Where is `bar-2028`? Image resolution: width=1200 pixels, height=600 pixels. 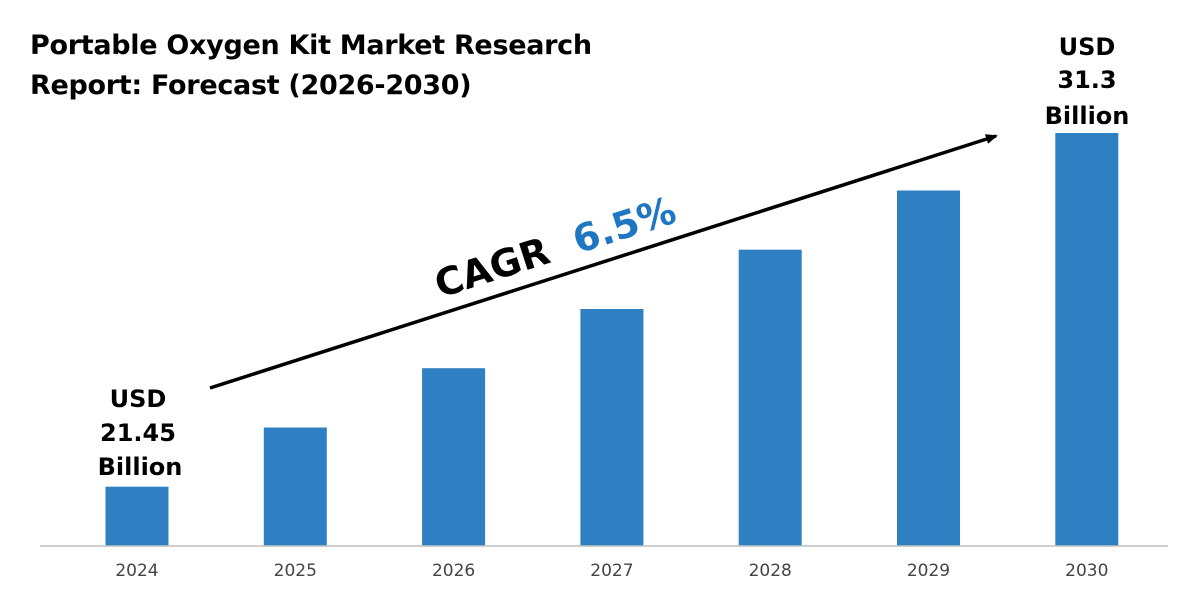
bar-2028 is located at coordinates (770, 397).